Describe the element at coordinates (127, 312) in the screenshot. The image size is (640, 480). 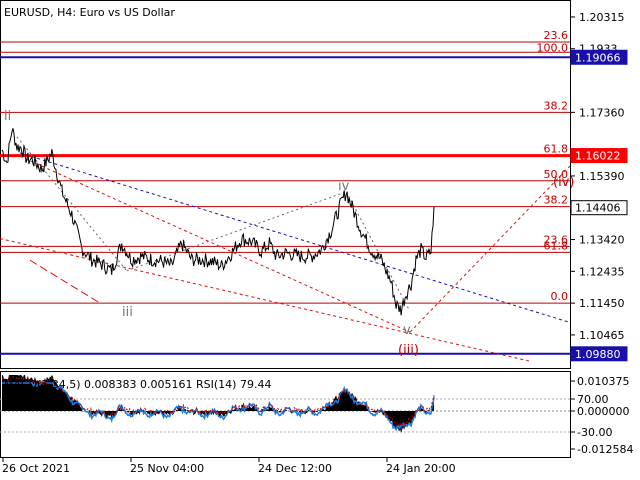
I see `wave-label: iii` at that location.